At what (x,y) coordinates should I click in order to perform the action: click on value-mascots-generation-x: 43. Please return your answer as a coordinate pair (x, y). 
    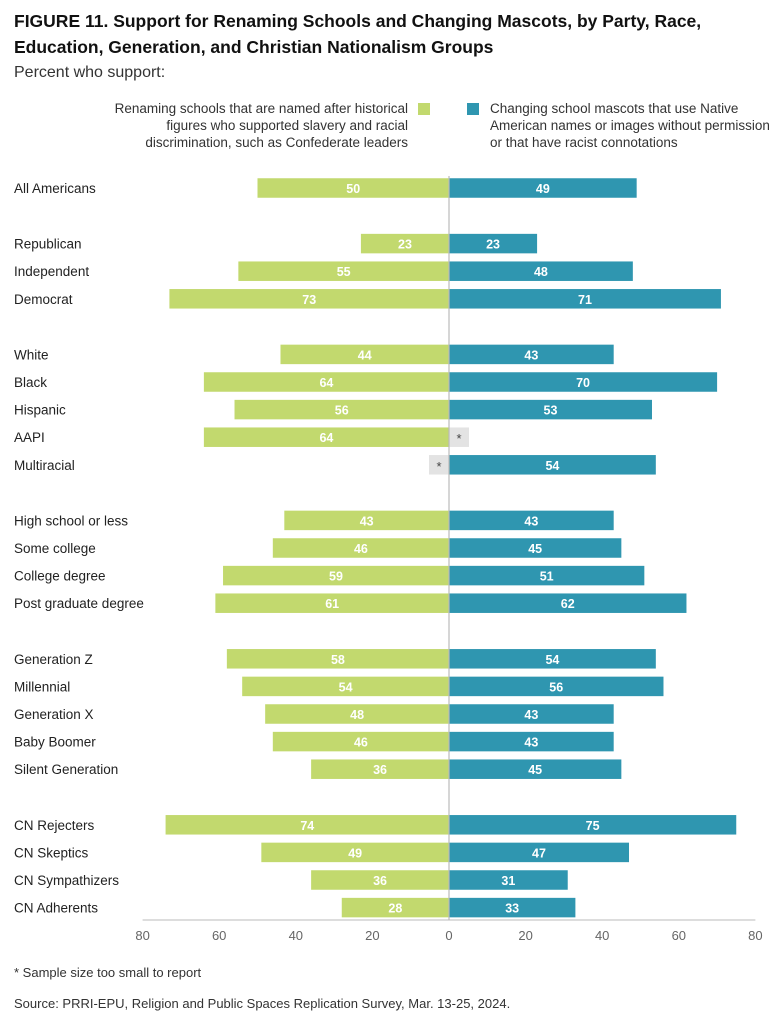
    Looking at the image, I should click on (531, 715).